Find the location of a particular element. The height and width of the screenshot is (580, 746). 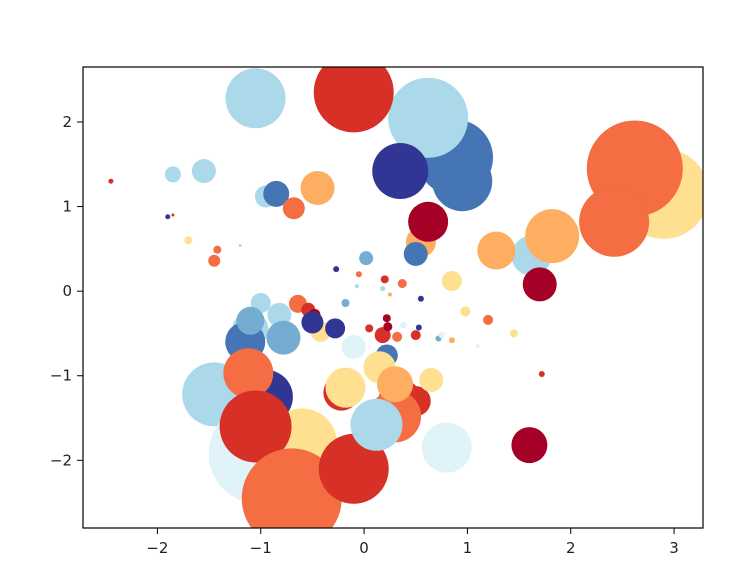

y-tick-label: 2 is located at coordinates (67, 122).